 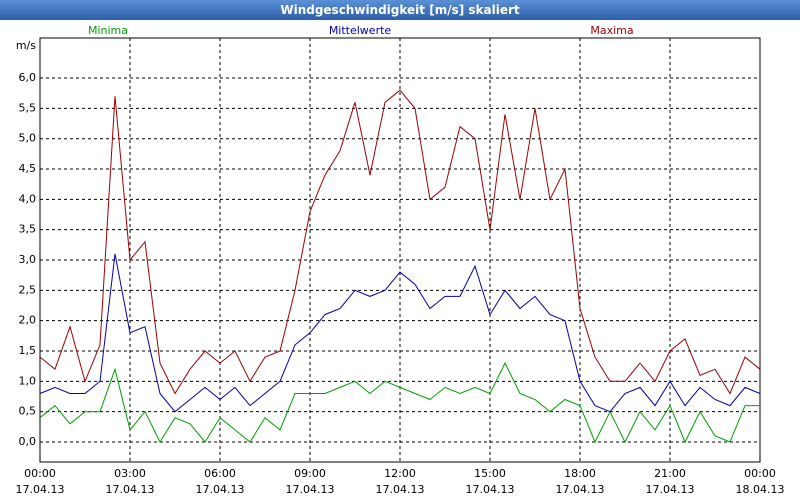 What do you see at coordinates (28, 168) in the screenshot?
I see `y-tick-label: 4,5` at bounding box center [28, 168].